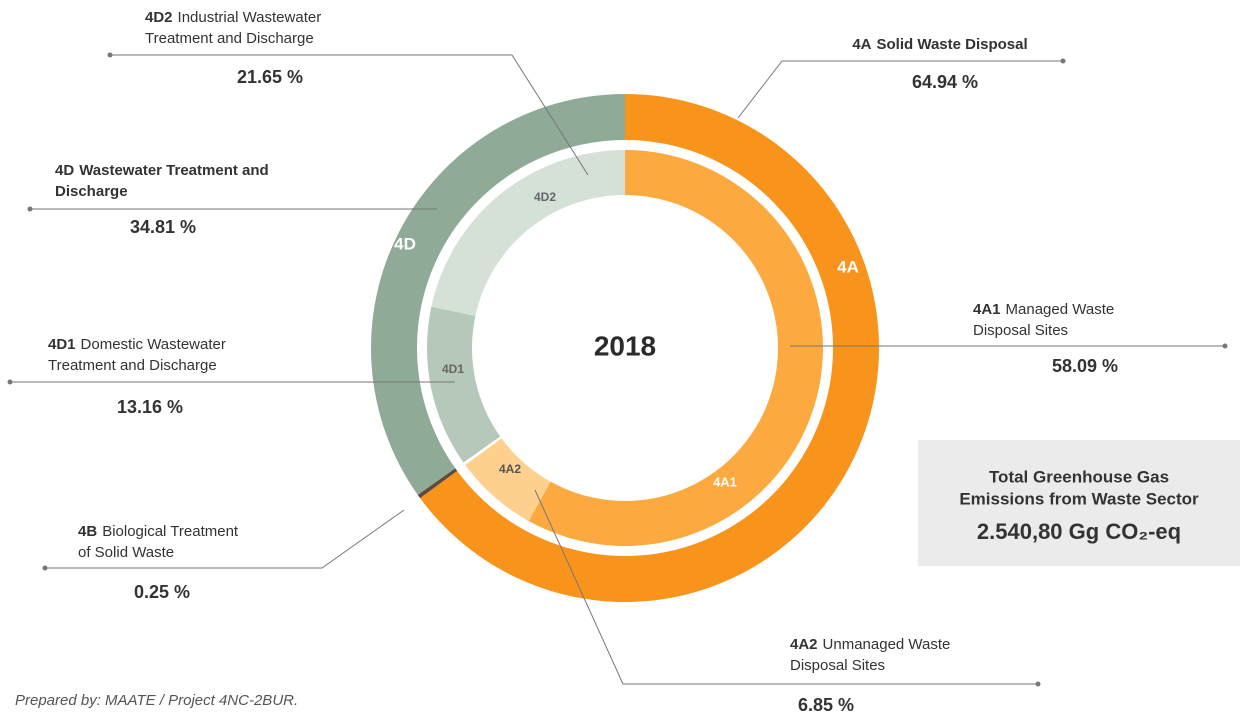  Describe the element at coordinates (848, 266) in the screenshot. I see `ring-label: 4A` at that location.